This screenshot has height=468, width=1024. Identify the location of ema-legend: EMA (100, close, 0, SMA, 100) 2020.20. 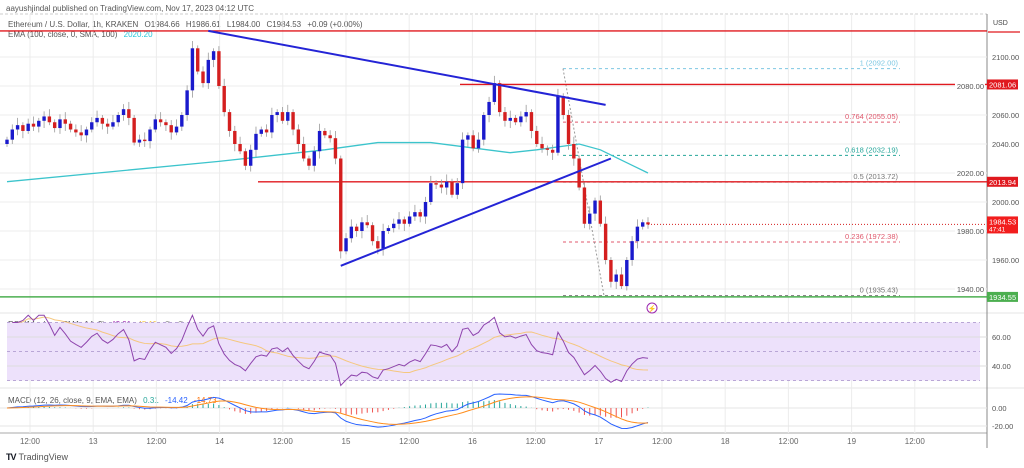
(82, 34).